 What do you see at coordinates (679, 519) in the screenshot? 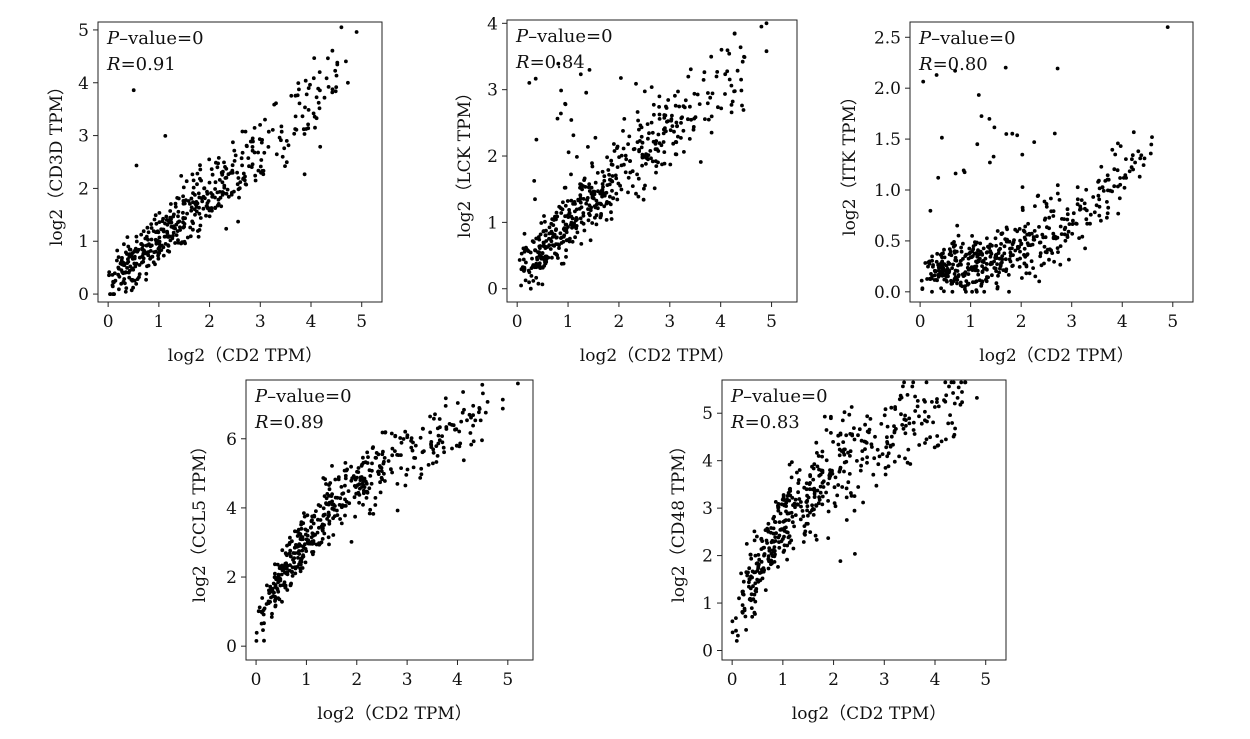
I see `y-axis-label: log2（CD48 TPM）` at bounding box center [679, 519].